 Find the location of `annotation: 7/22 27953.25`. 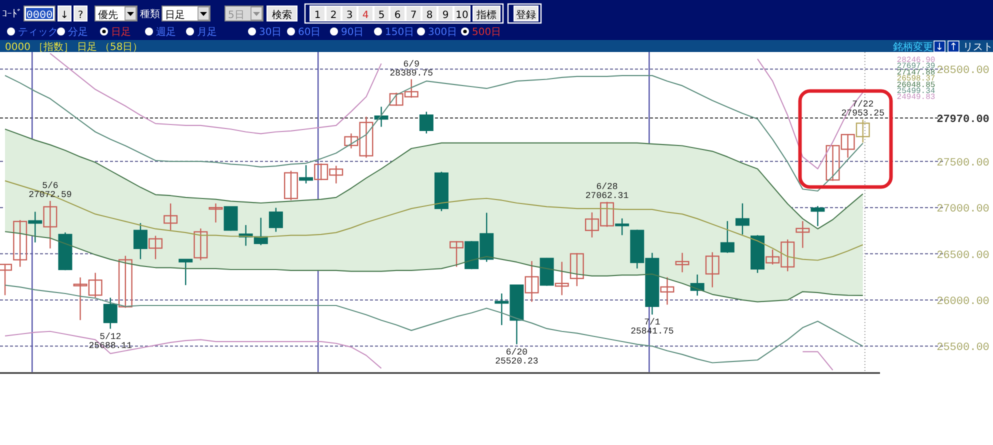

annotation: 7/22 27953.25 is located at coordinates (862, 109).